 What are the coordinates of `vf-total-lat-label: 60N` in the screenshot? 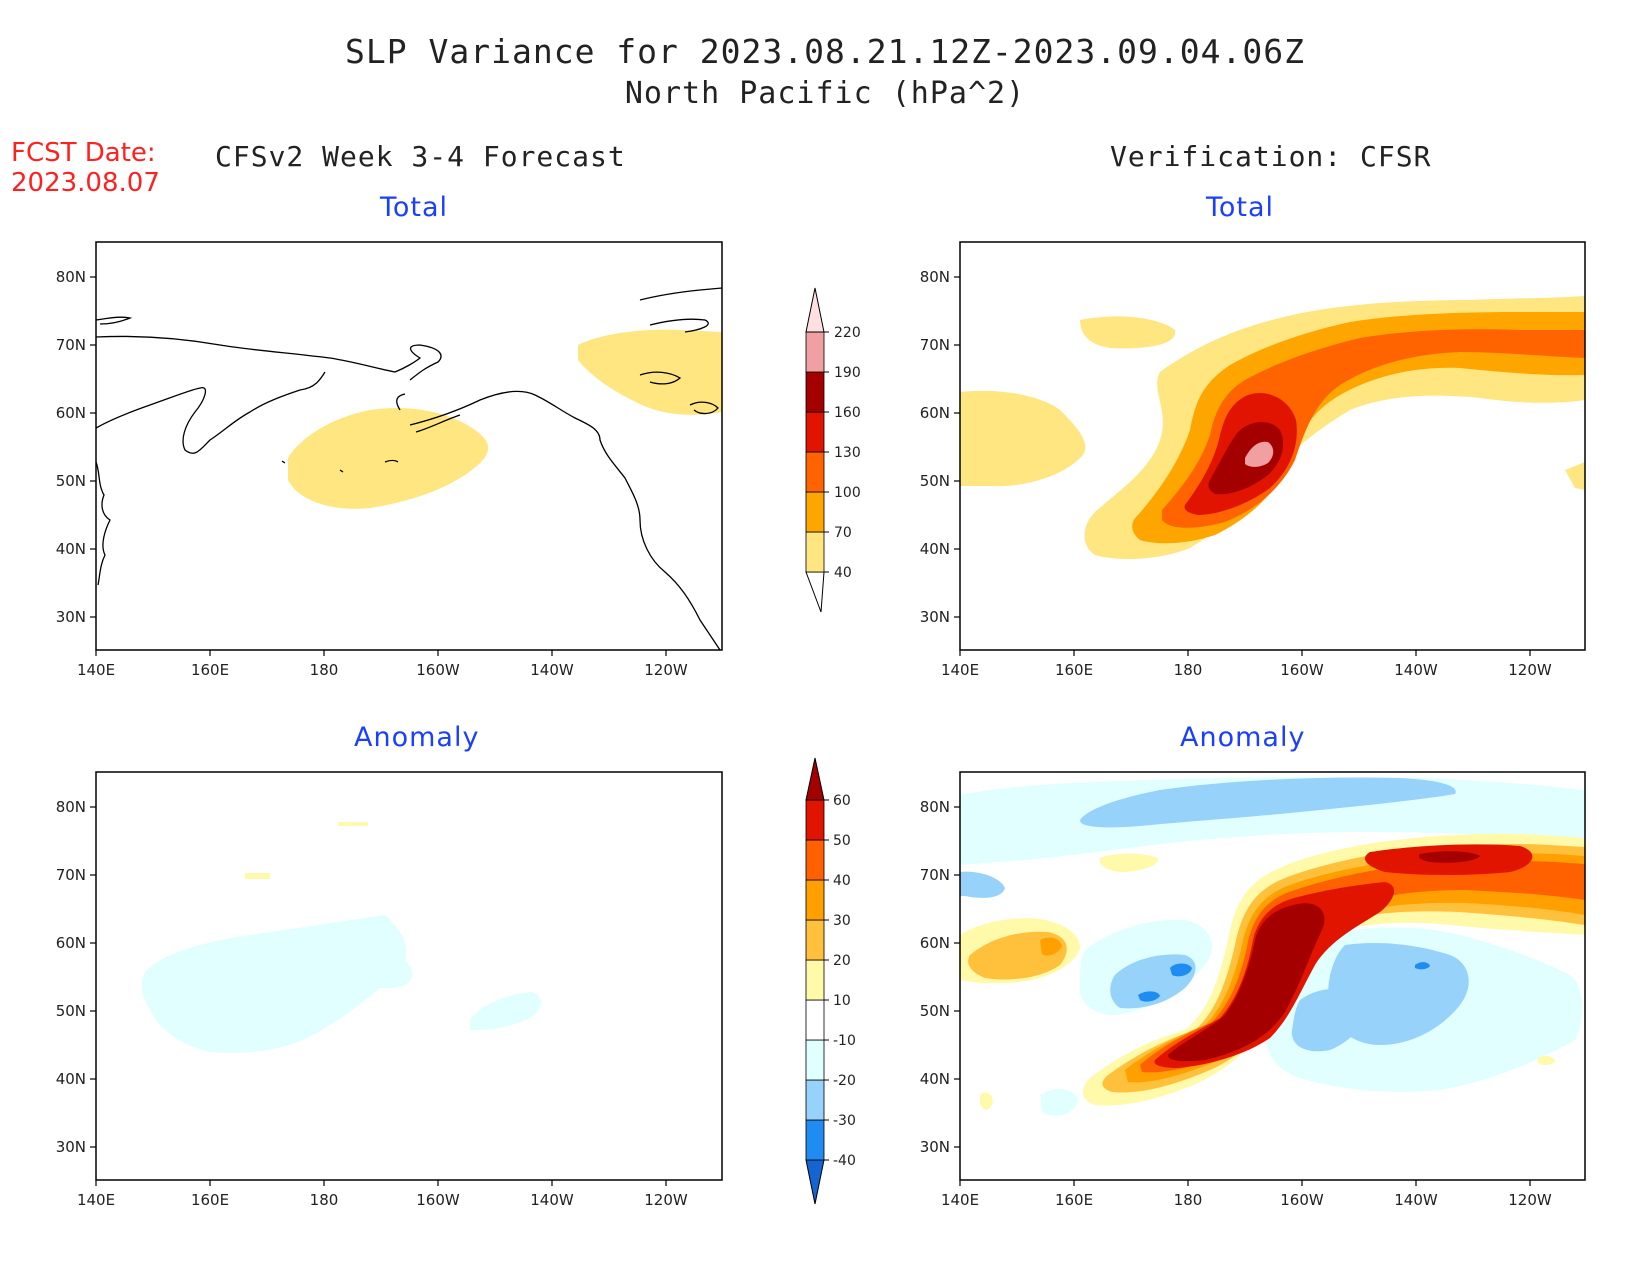 It's located at (935, 413).